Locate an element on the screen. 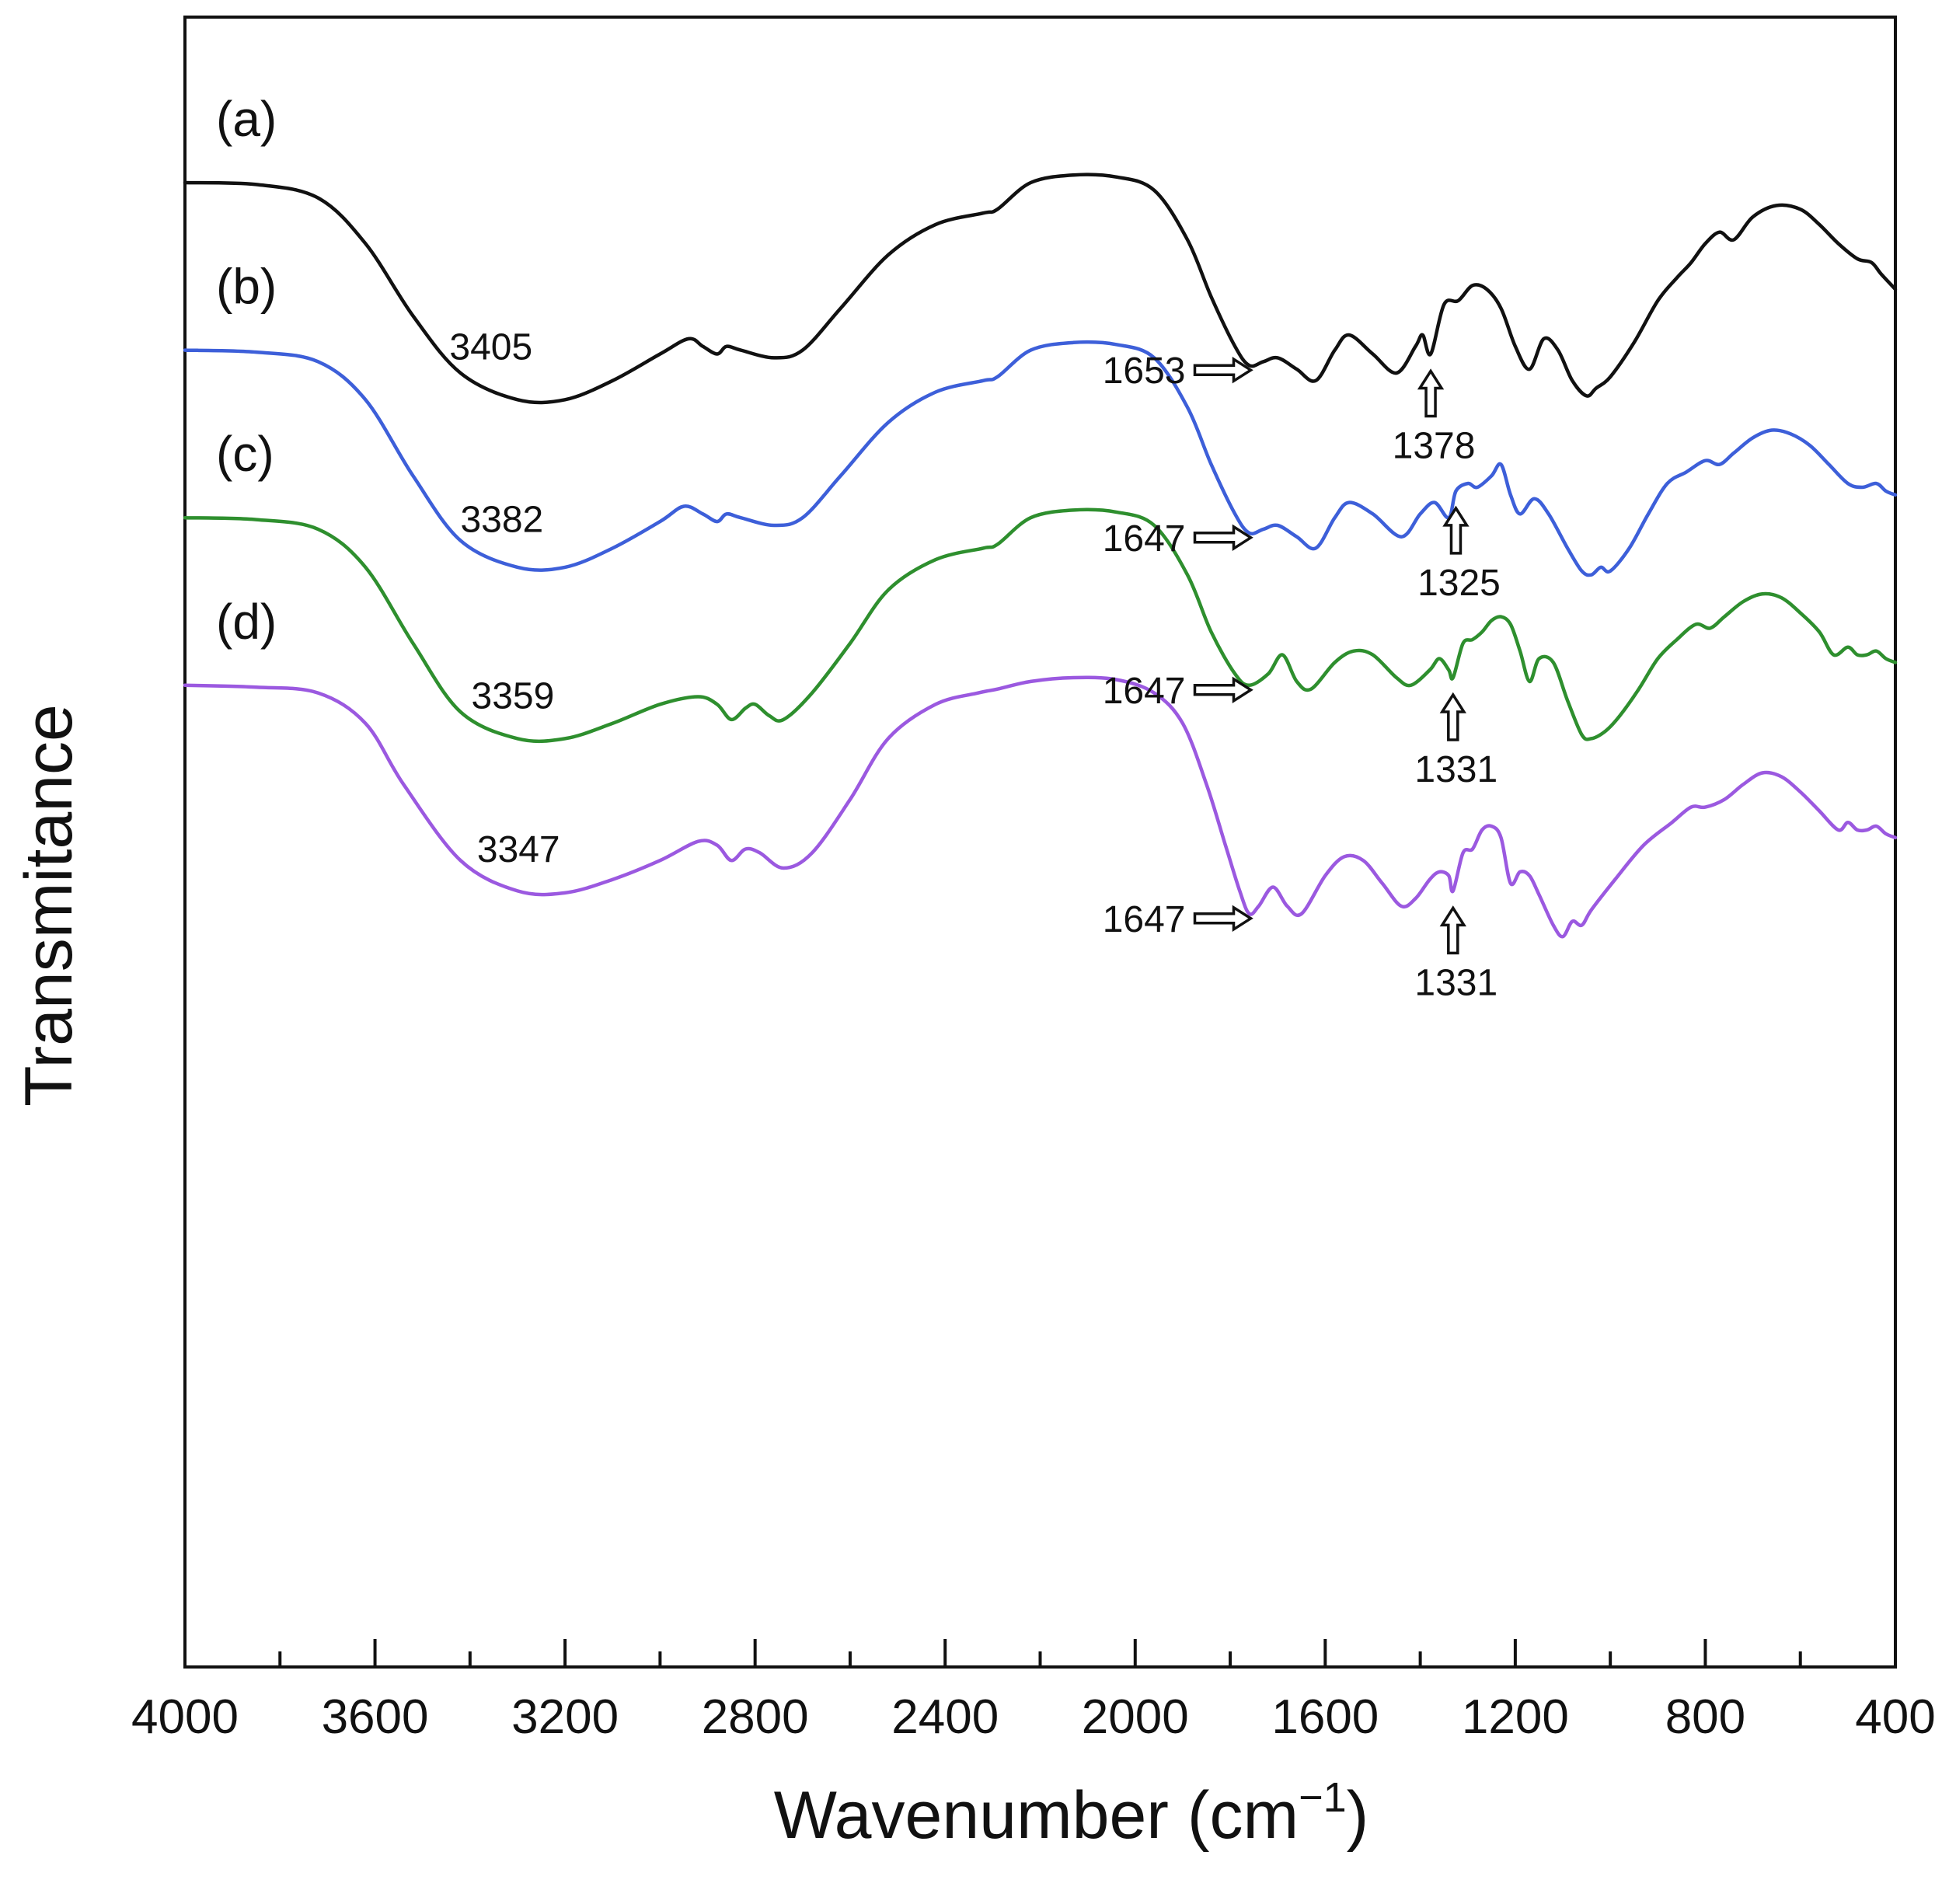  x-tick-label-4000: 4000 is located at coordinates (185, 1717).